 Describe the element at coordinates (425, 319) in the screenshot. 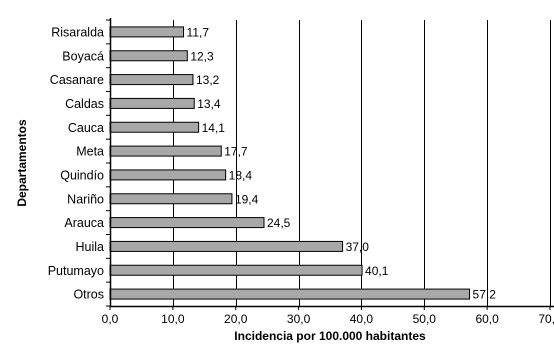

I see `x-tick-label: 50,0` at that location.